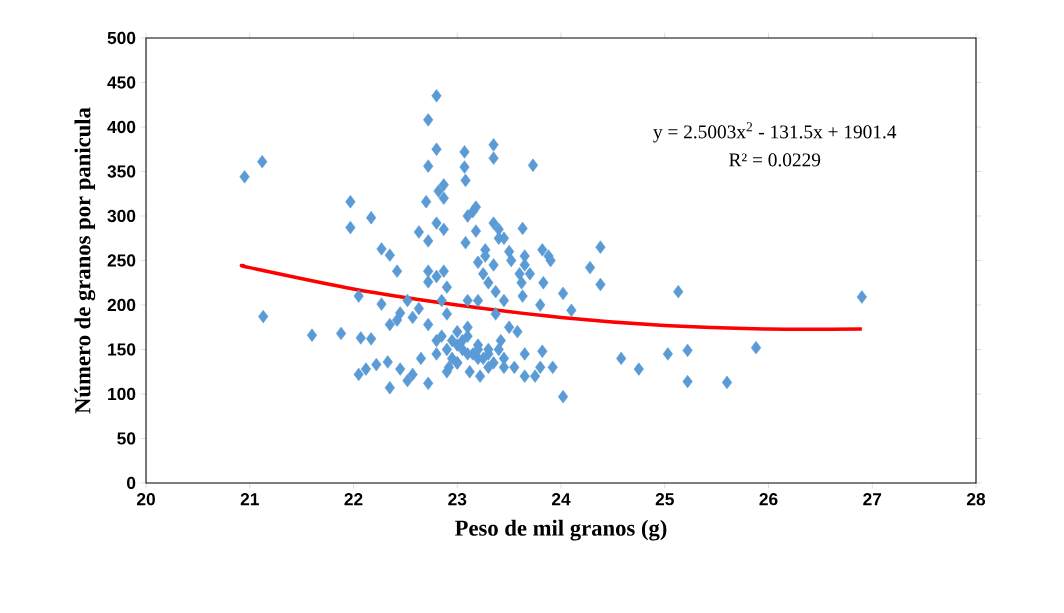  What do you see at coordinates (353, 499) in the screenshot?
I see `x-tick-label: 22` at bounding box center [353, 499].